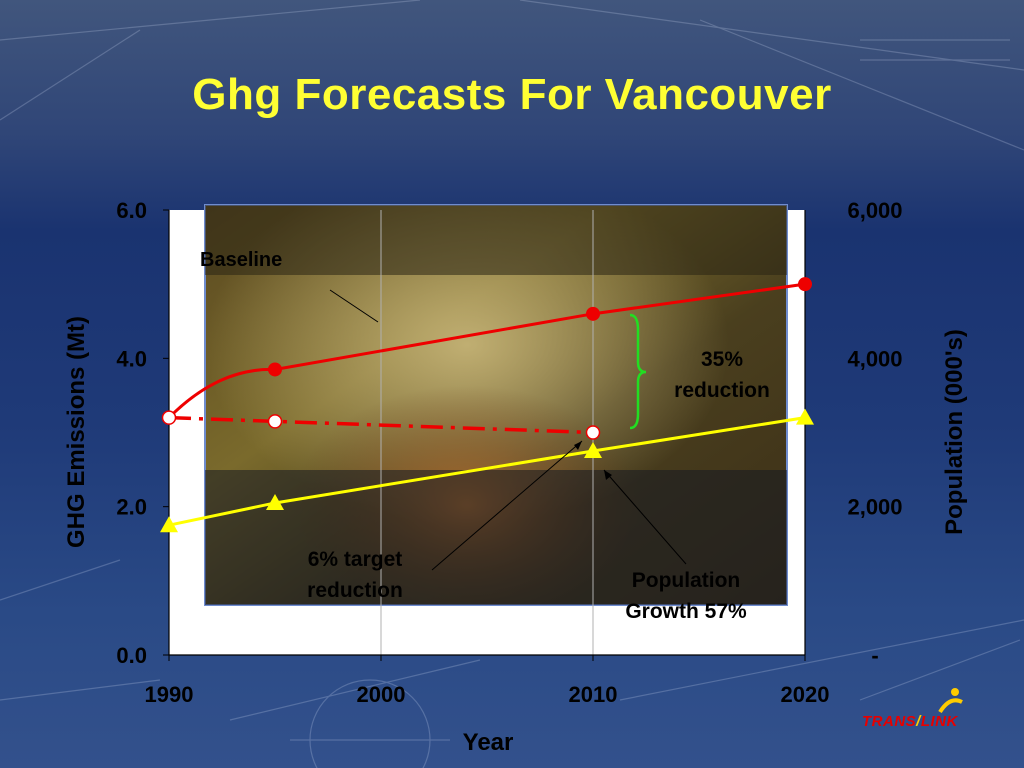  Describe the element at coordinates (355, 590) in the screenshot. I see `annotation-6pct-target: reduction` at that location.